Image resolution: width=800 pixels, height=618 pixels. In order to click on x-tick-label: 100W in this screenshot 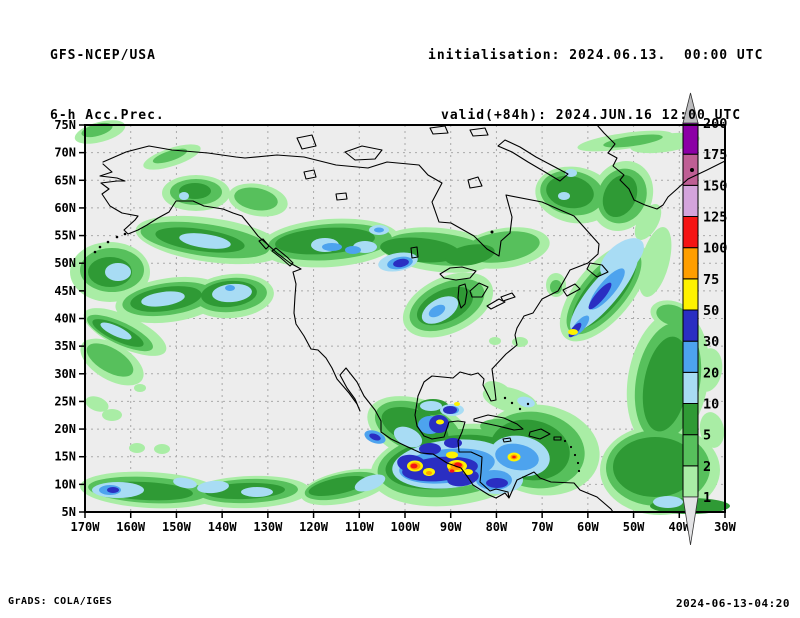, I will do `click(406, 527)`.